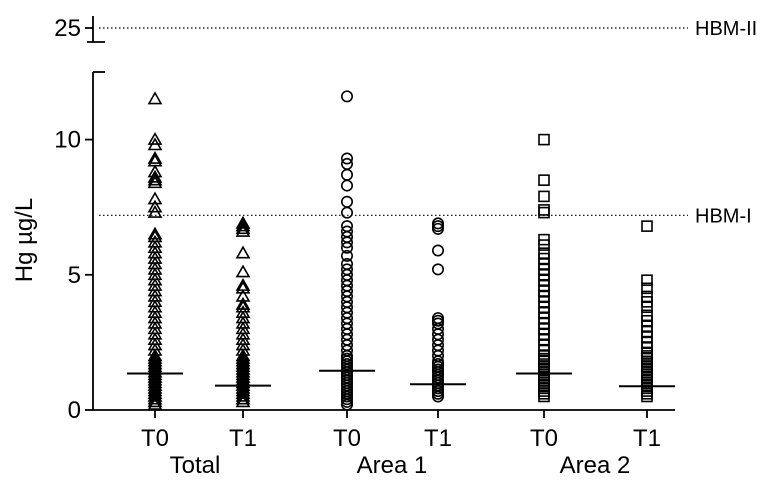 The image size is (782, 481). Describe the element at coordinates (195, 465) in the screenshot. I see `x-group-label: Total` at that location.